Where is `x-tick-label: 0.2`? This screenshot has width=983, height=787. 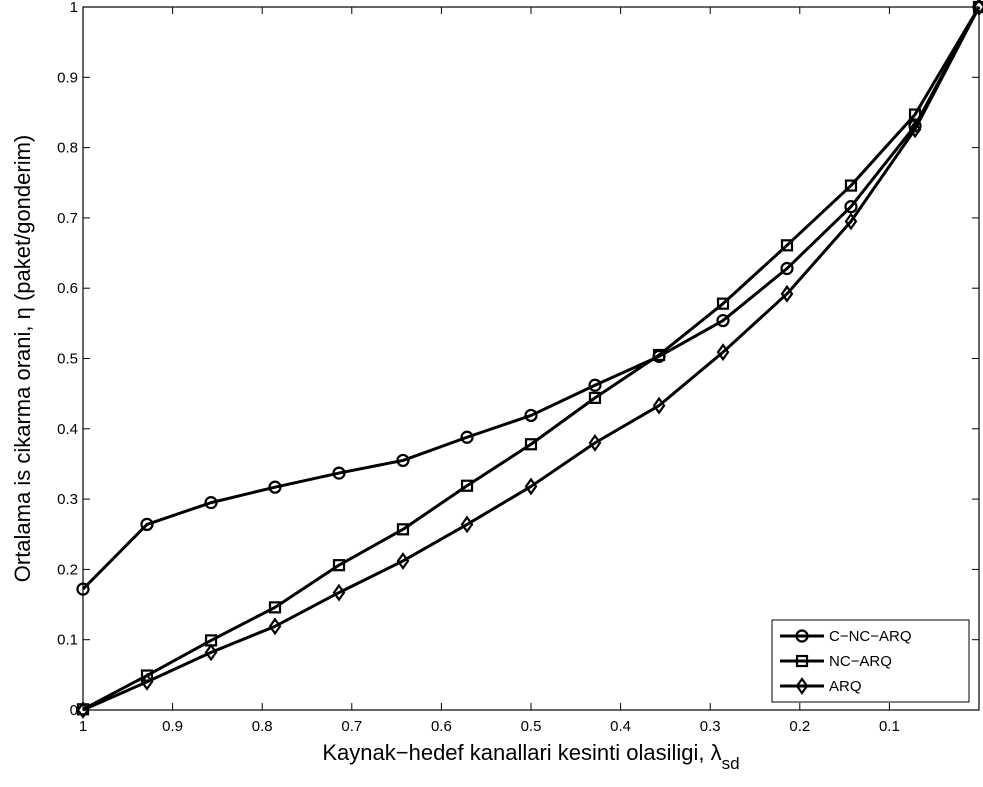 x-tick-label: 0.2 is located at coordinates (799, 726).